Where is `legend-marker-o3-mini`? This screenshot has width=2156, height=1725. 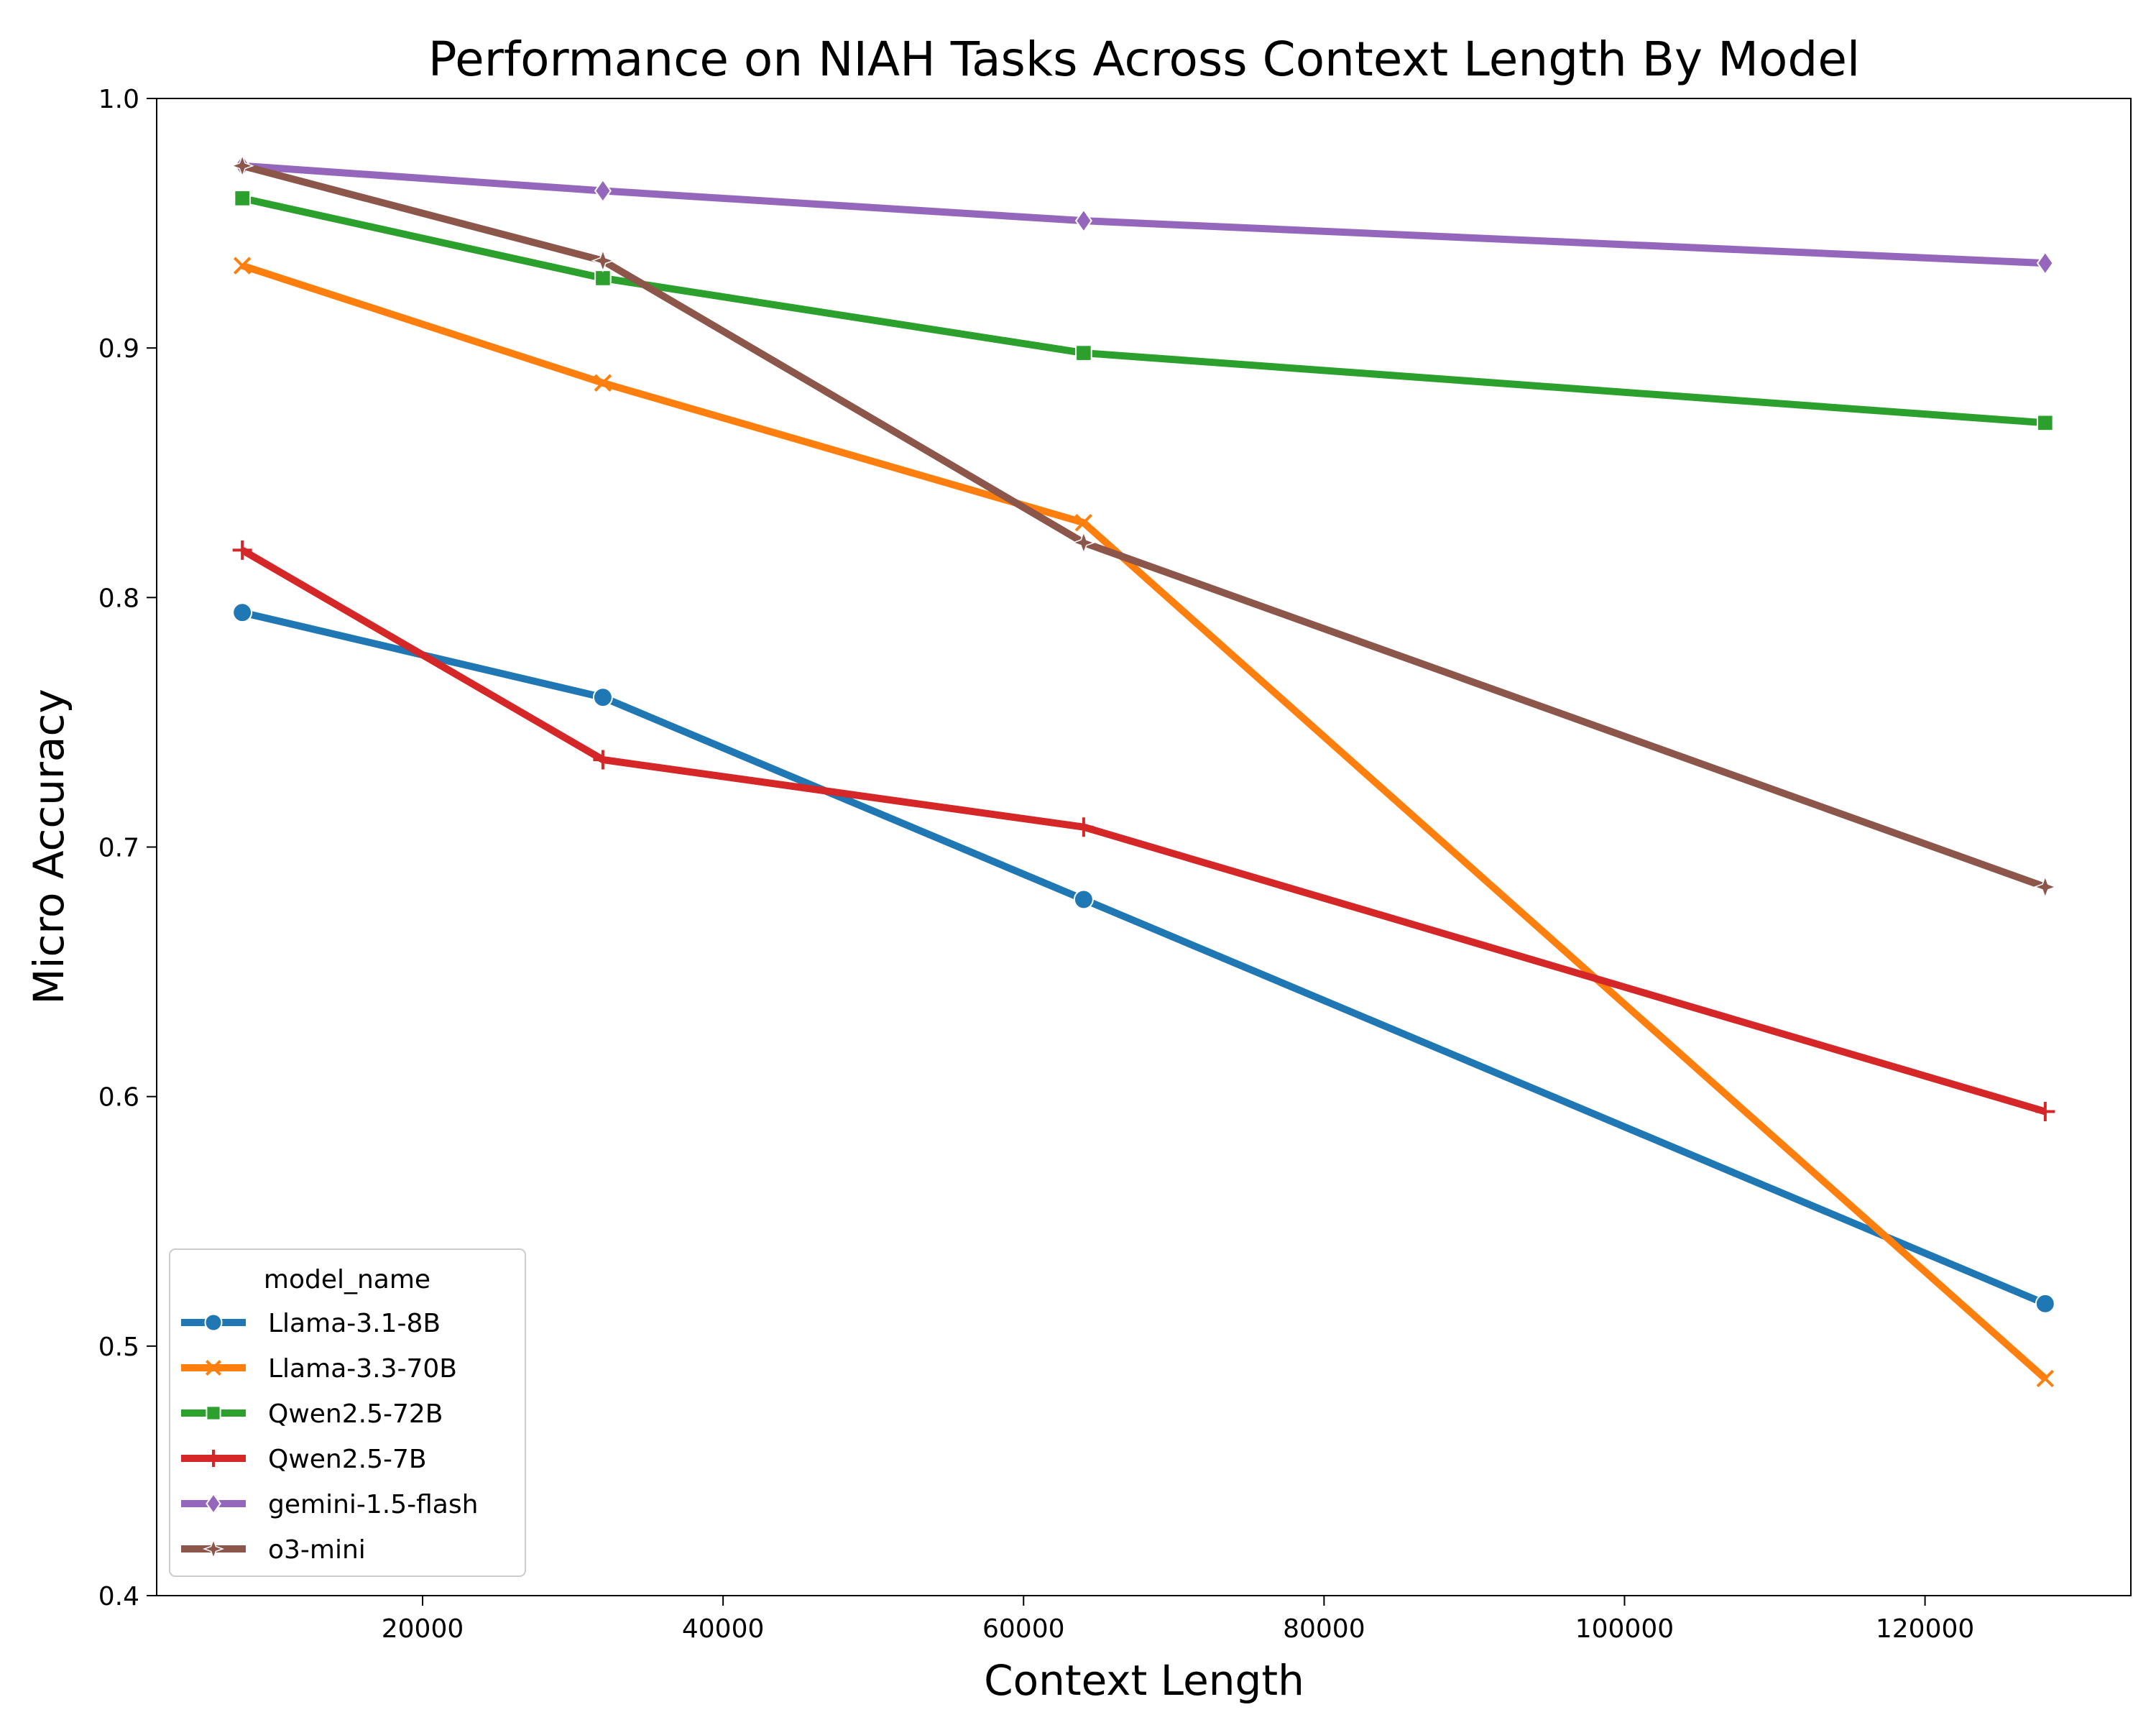 legend-marker-o3-mini is located at coordinates (214, 1548).